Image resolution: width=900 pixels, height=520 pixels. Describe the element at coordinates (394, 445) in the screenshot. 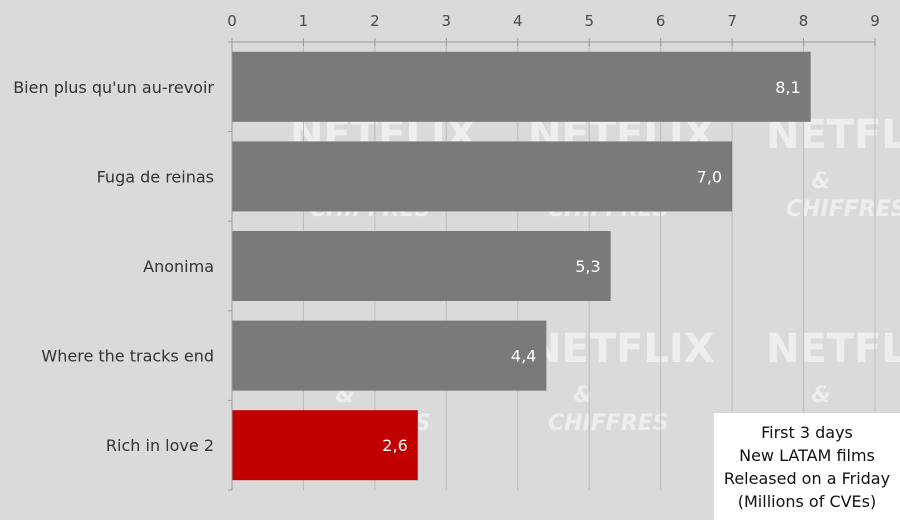

I see `data-label: 2,6` at that location.